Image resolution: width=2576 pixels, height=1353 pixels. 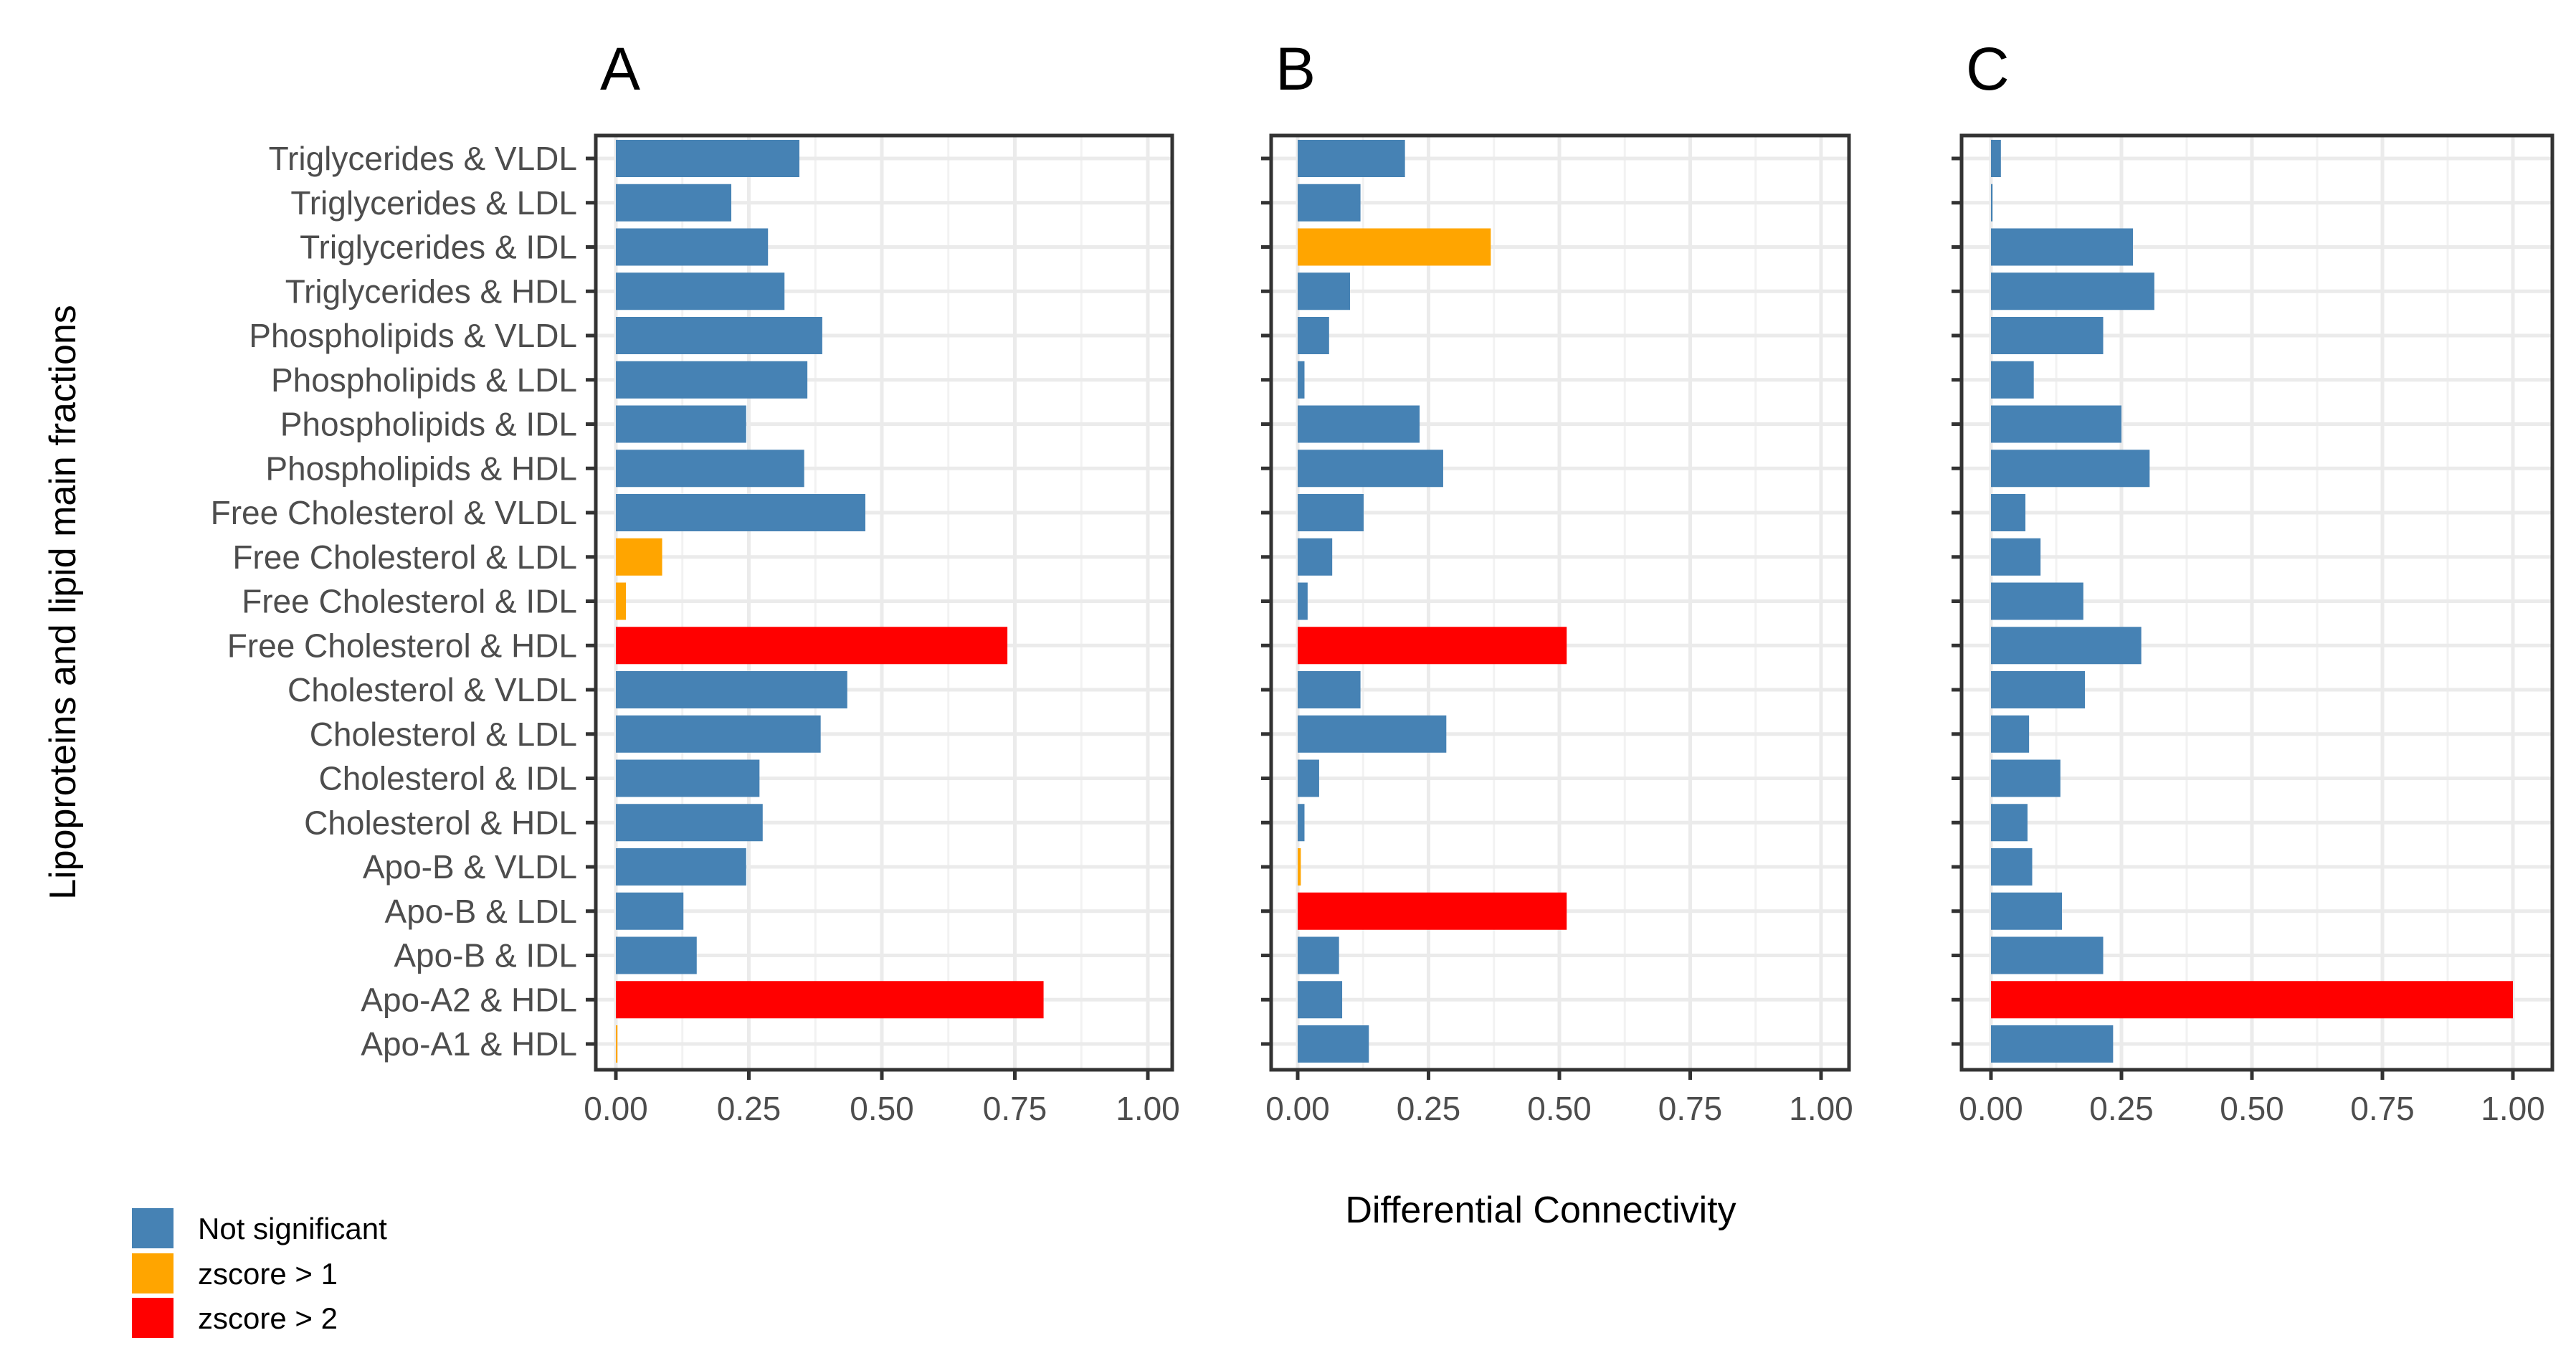 What do you see at coordinates (432, 689) in the screenshot?
I see `category-label: Cholesterol & VLDL` at bounding box center [432, 689].